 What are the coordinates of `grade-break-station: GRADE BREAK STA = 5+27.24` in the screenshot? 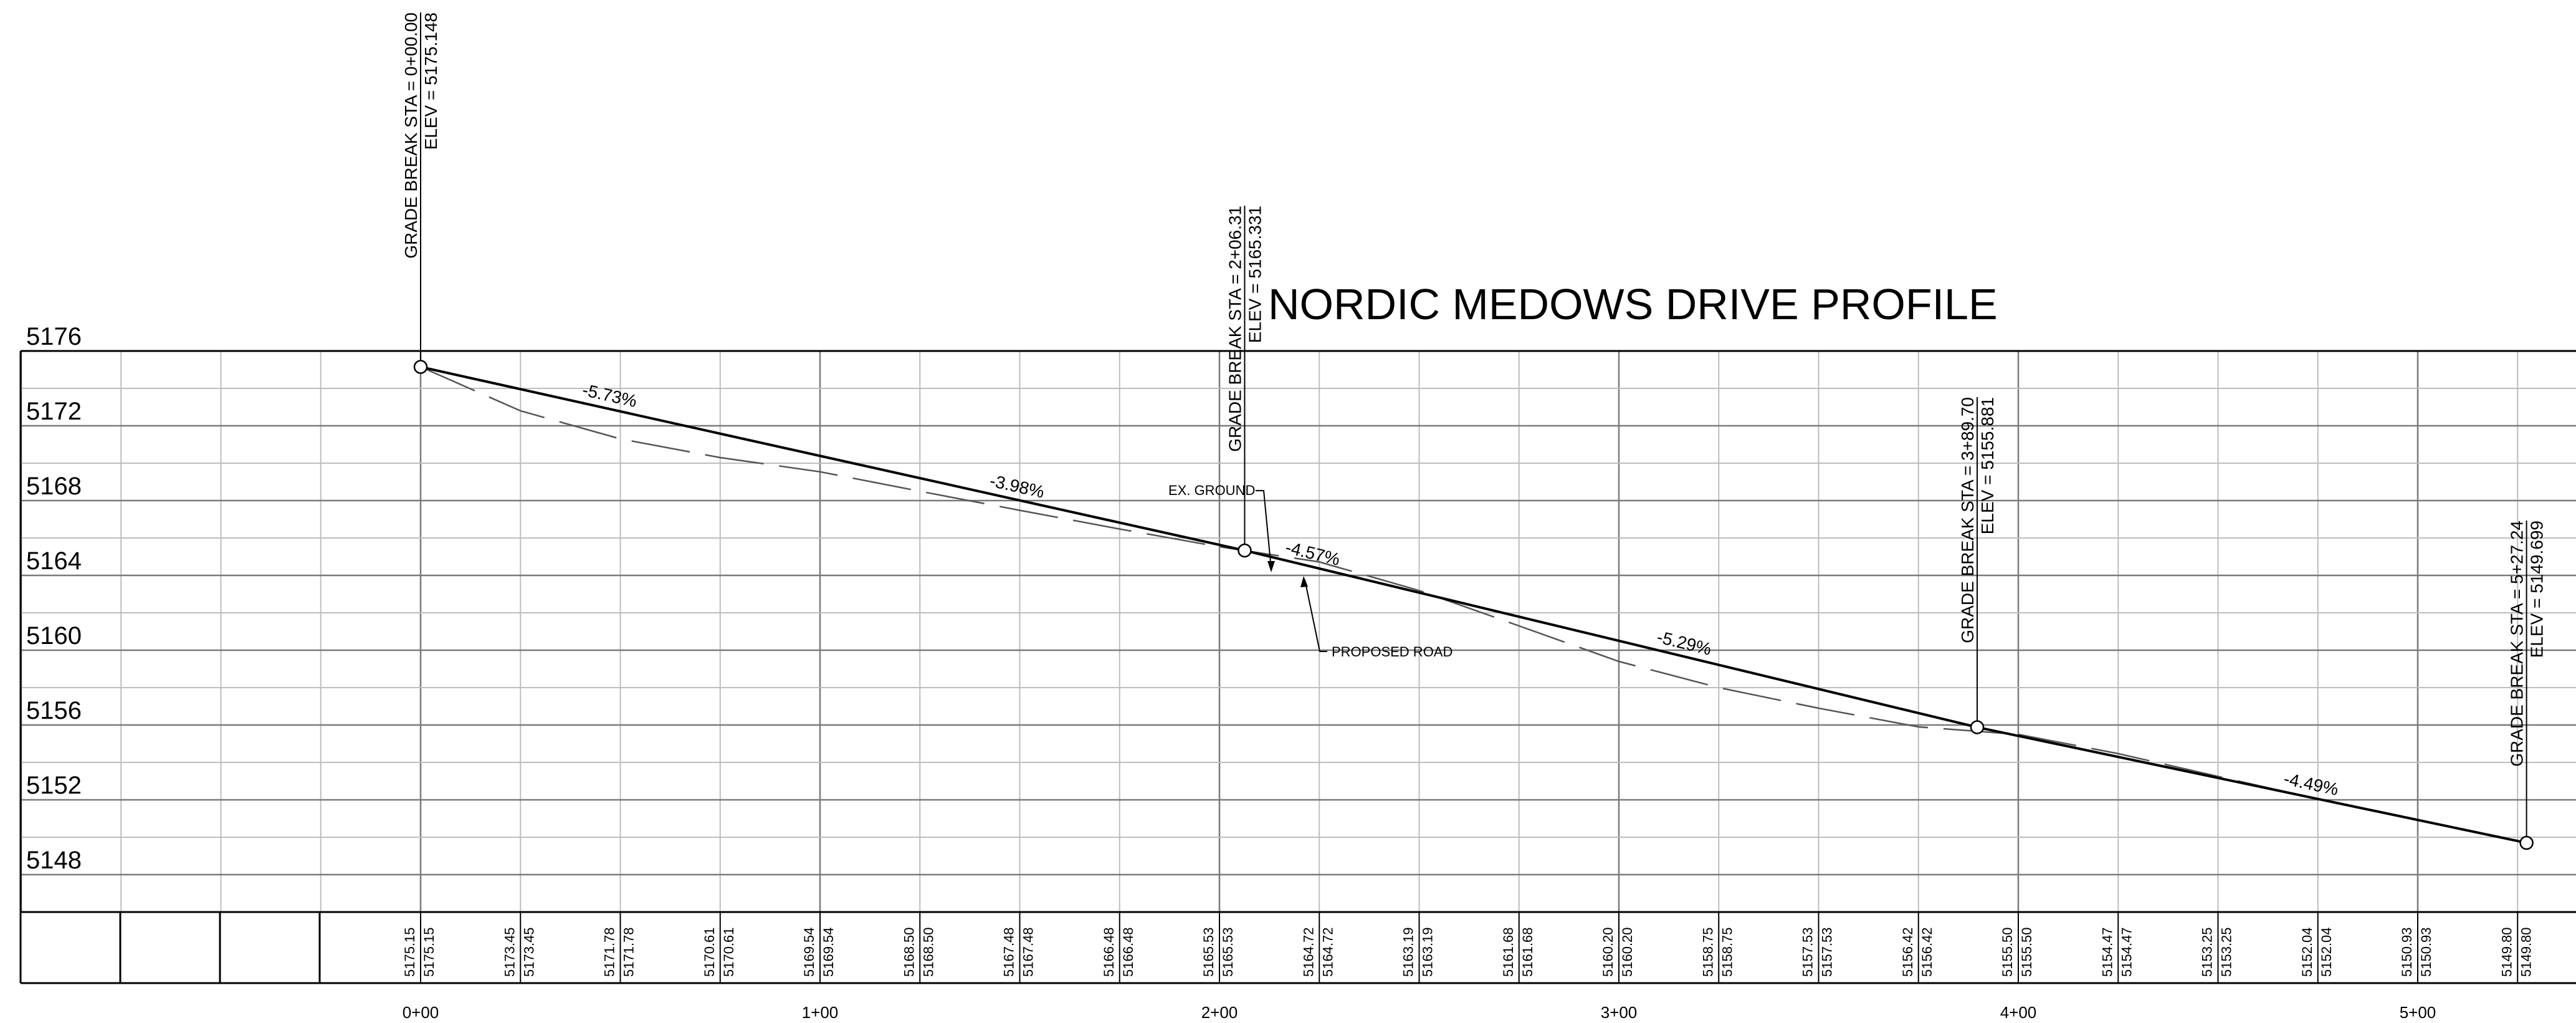 It's located at (2517, 644).